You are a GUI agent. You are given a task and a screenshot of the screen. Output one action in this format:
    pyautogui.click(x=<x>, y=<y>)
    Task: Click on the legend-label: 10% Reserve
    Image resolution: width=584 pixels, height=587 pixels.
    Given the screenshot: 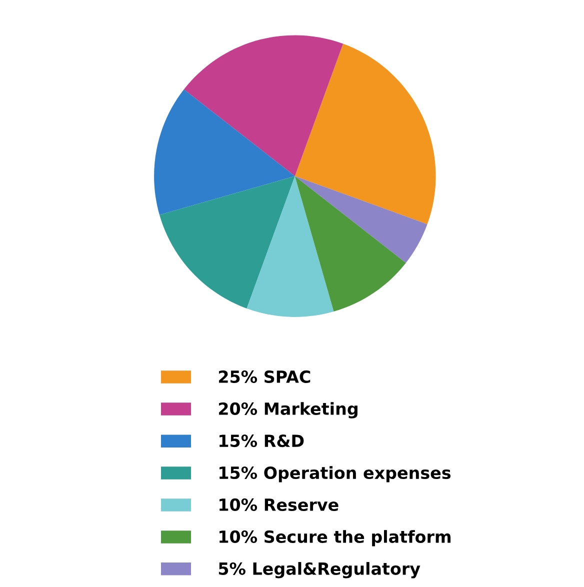 What is the action you would take?
    pyautogui.click(x=279, y=505)
    